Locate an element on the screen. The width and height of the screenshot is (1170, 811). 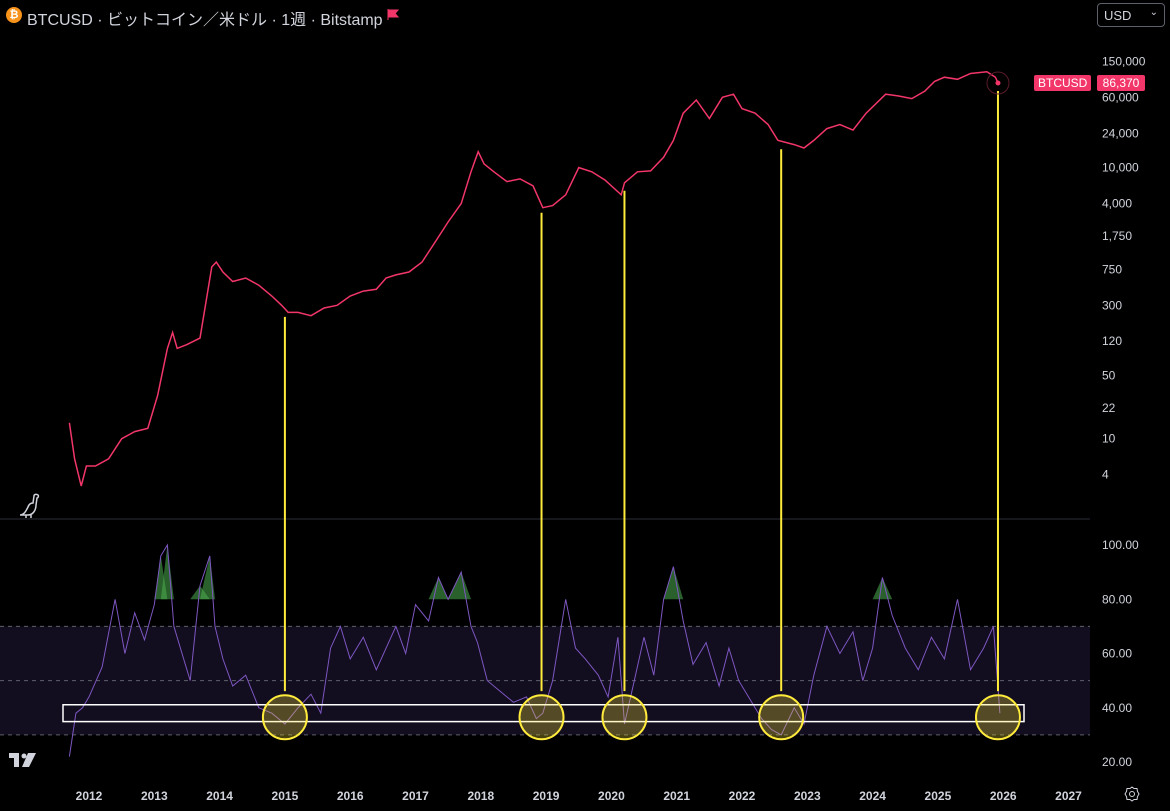
year-tick-label: 2017 is located at coordinates (415, 796).